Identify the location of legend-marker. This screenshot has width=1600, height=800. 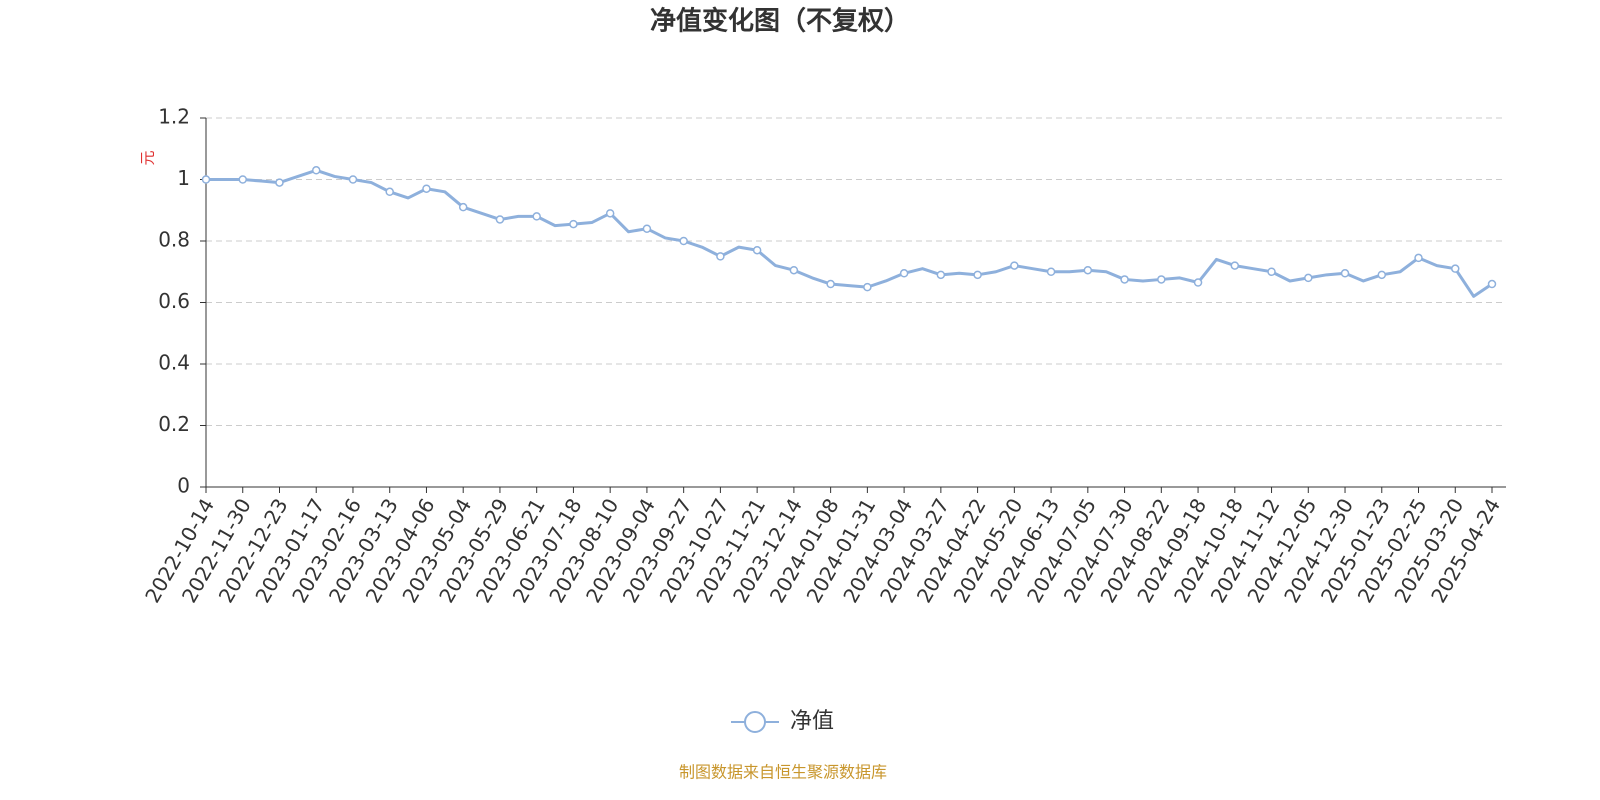
(755, 722).